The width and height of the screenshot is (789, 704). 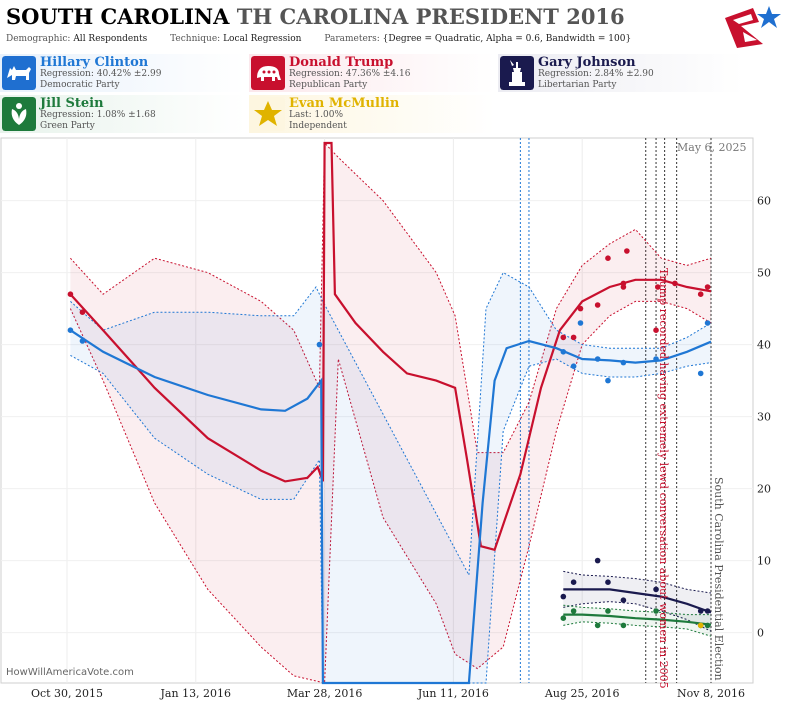 What do you see at coordinates (262, 39) in the screenshot?
I see `technique-value: Local Regression` at bounding box center [262, 39].